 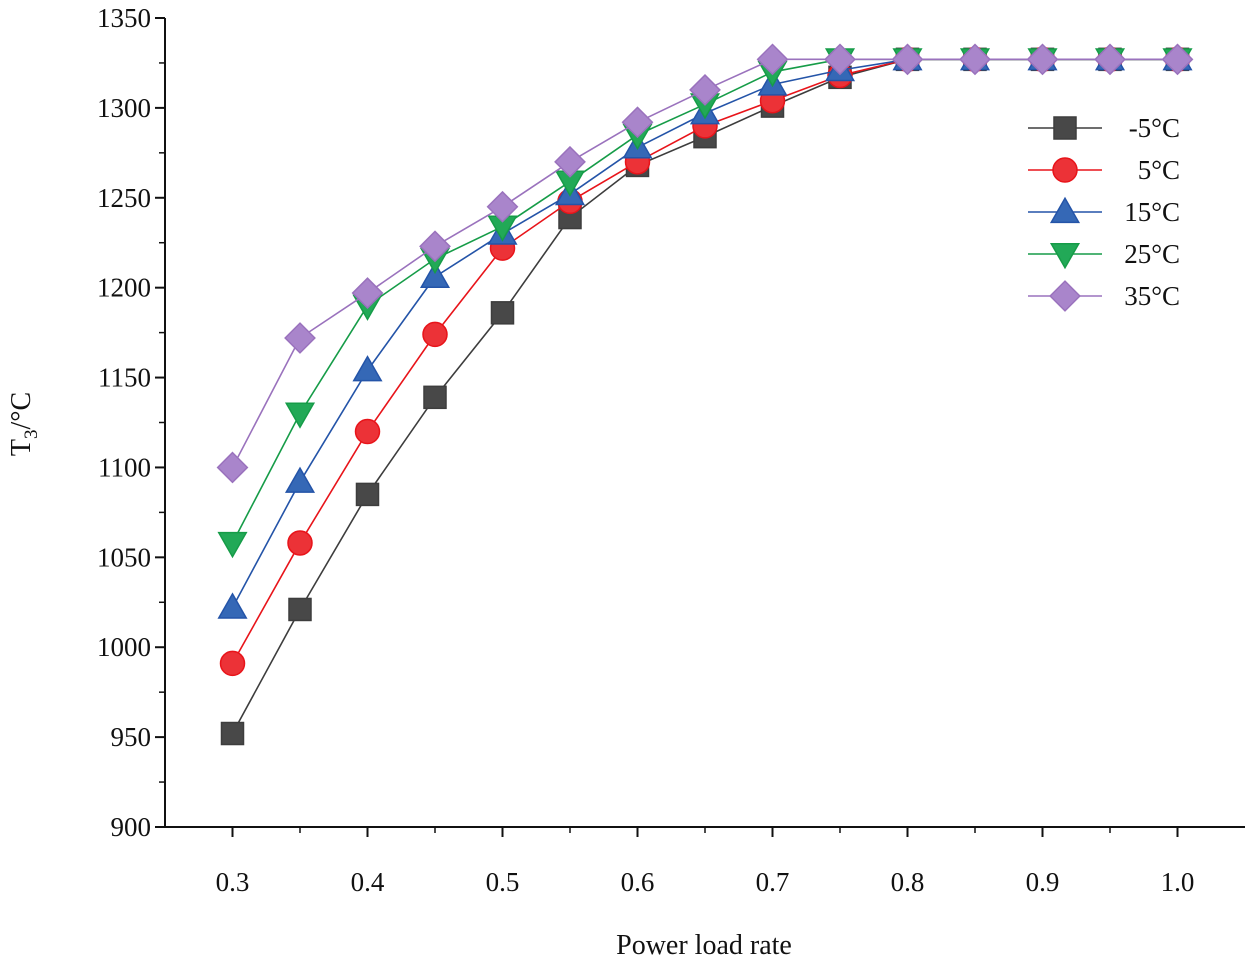 I want to click on x-tick-label: 0.5, so click(x=503, y=882).